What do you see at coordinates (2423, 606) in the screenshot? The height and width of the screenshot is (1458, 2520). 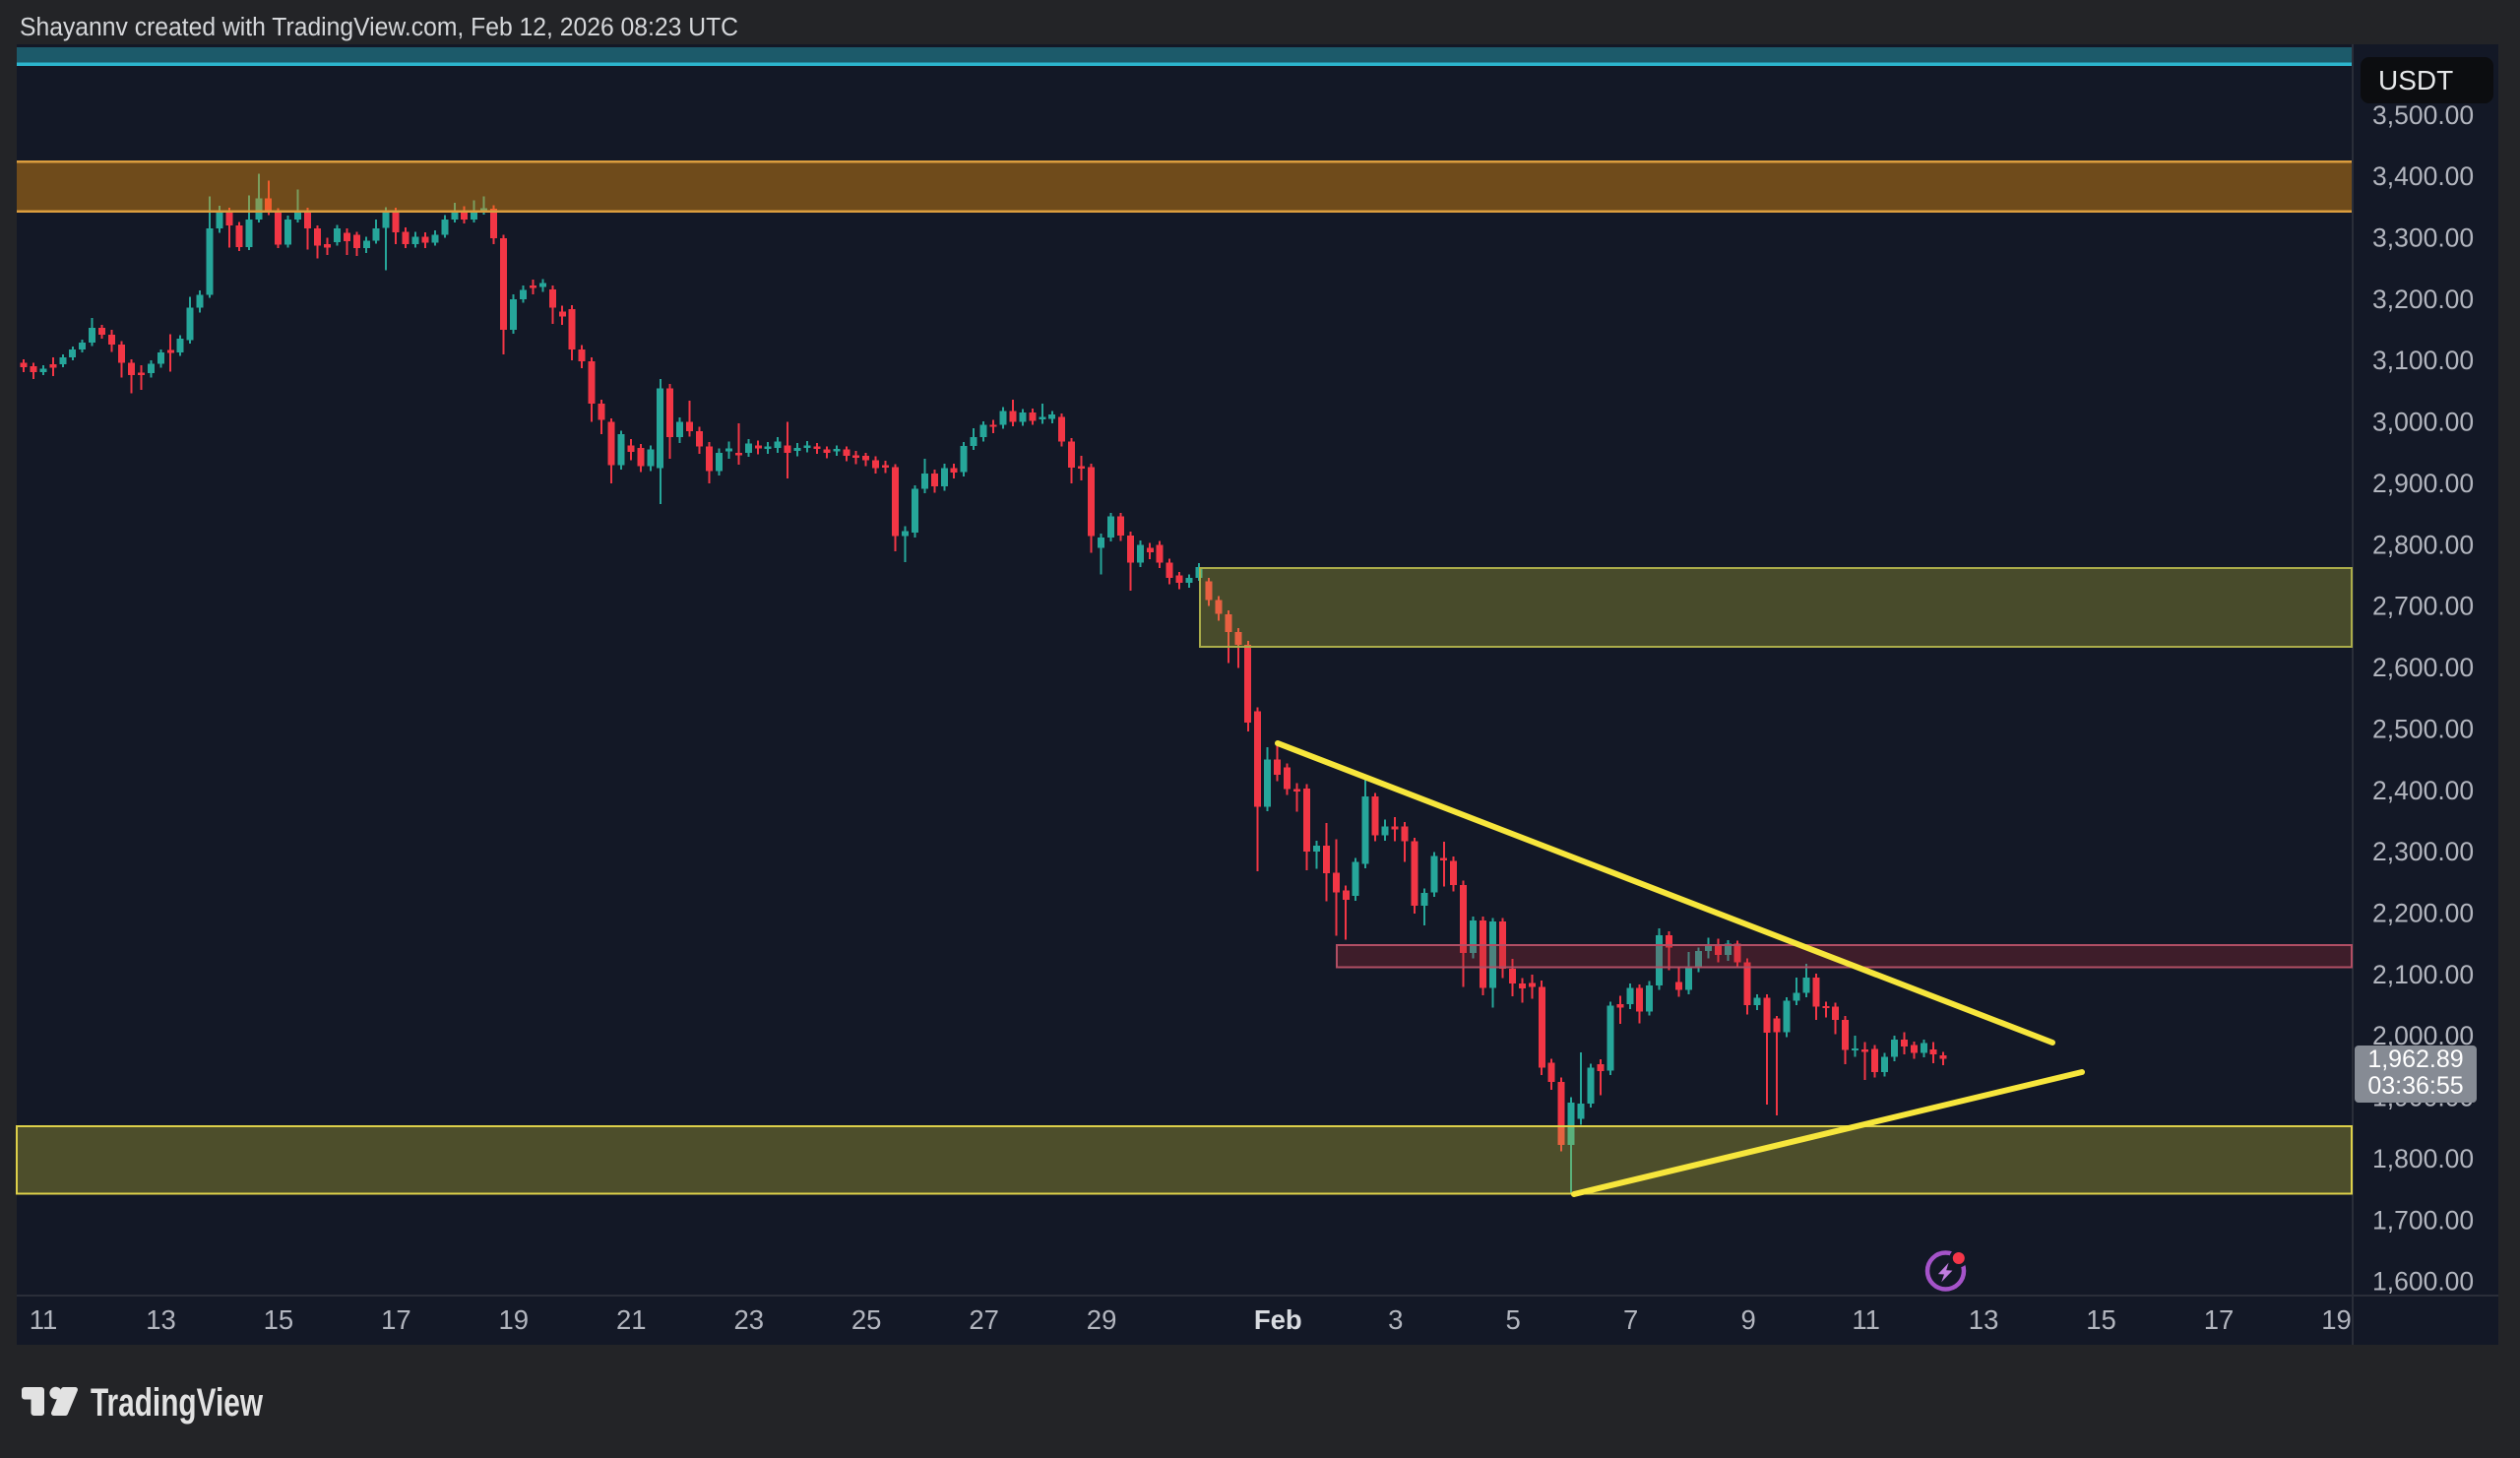 I see `svg-text: 2,700.00` at bounding box center [2423, 606].